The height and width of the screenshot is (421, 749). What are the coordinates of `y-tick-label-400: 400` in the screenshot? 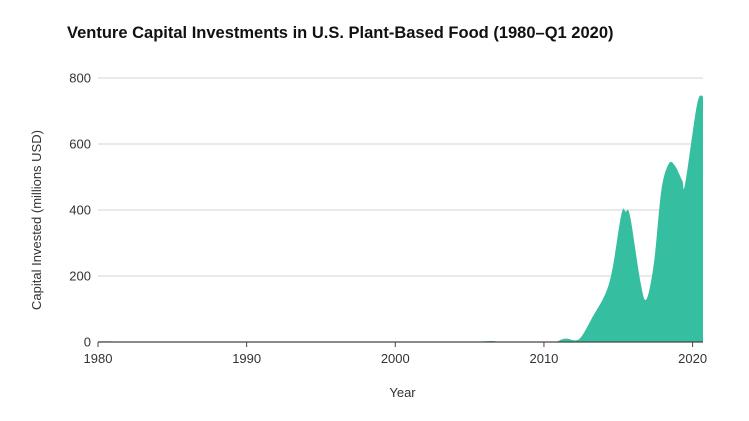 It's located at (80, 210).